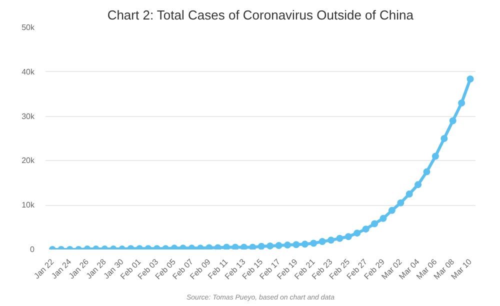 This screenshot has width=500, height=306. I want to click on y-tick-label: 40k, so click(29, 71).